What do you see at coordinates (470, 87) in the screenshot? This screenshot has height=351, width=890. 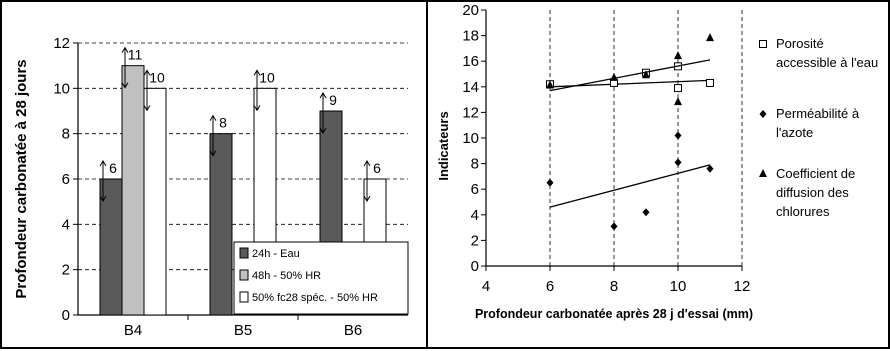 I see `y-tick-label: 14` at bounding box center [470, 87].